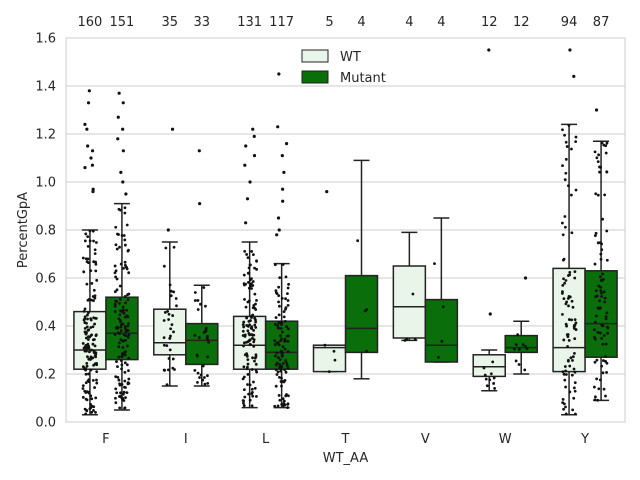  What do you see at coordinates (601, 22) in the screenshot?
I see `count-label-mutant: 87` at bounding box center [601, 22].